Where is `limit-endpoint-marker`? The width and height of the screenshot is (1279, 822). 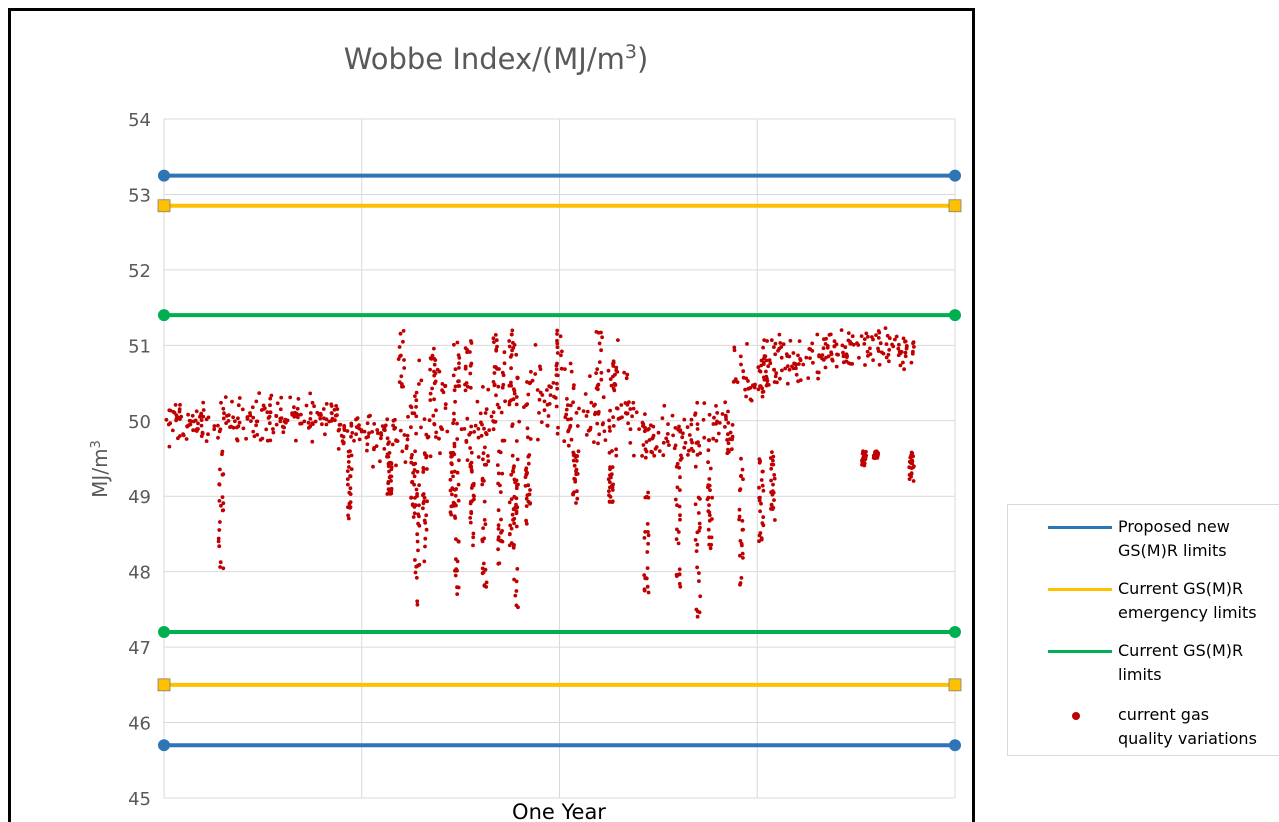
limit-endpoint-marker is located at coordinates (164, 685).